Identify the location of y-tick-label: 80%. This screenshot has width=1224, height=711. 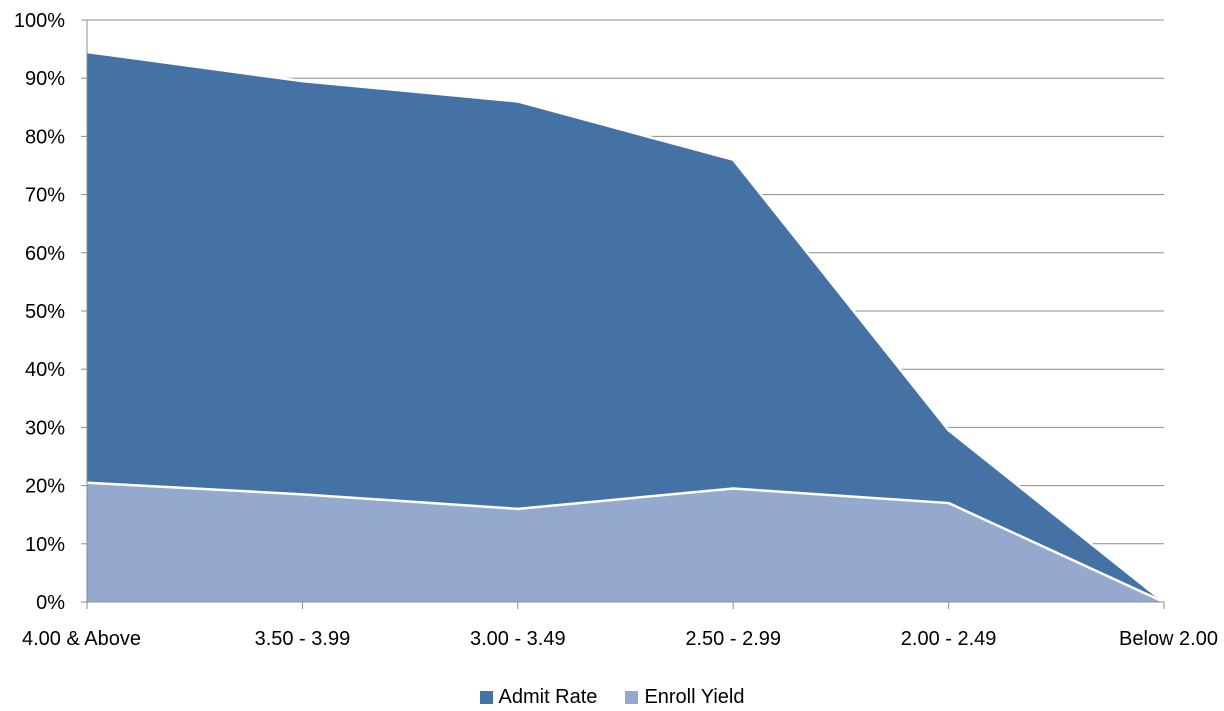
(45, 137).